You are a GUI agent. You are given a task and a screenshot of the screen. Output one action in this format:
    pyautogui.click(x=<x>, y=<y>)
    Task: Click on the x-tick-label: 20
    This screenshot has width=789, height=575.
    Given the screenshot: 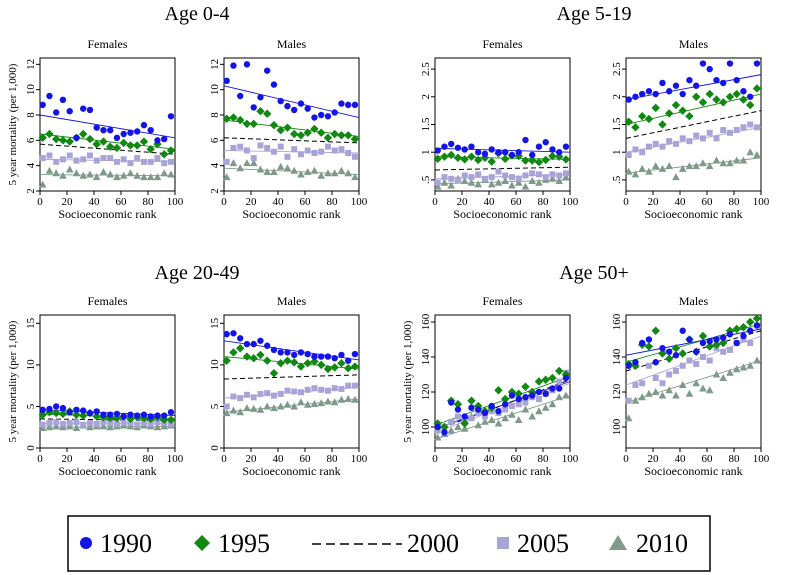 What is the action you would take?
    pyautogui.click(x=68, y=202)
    